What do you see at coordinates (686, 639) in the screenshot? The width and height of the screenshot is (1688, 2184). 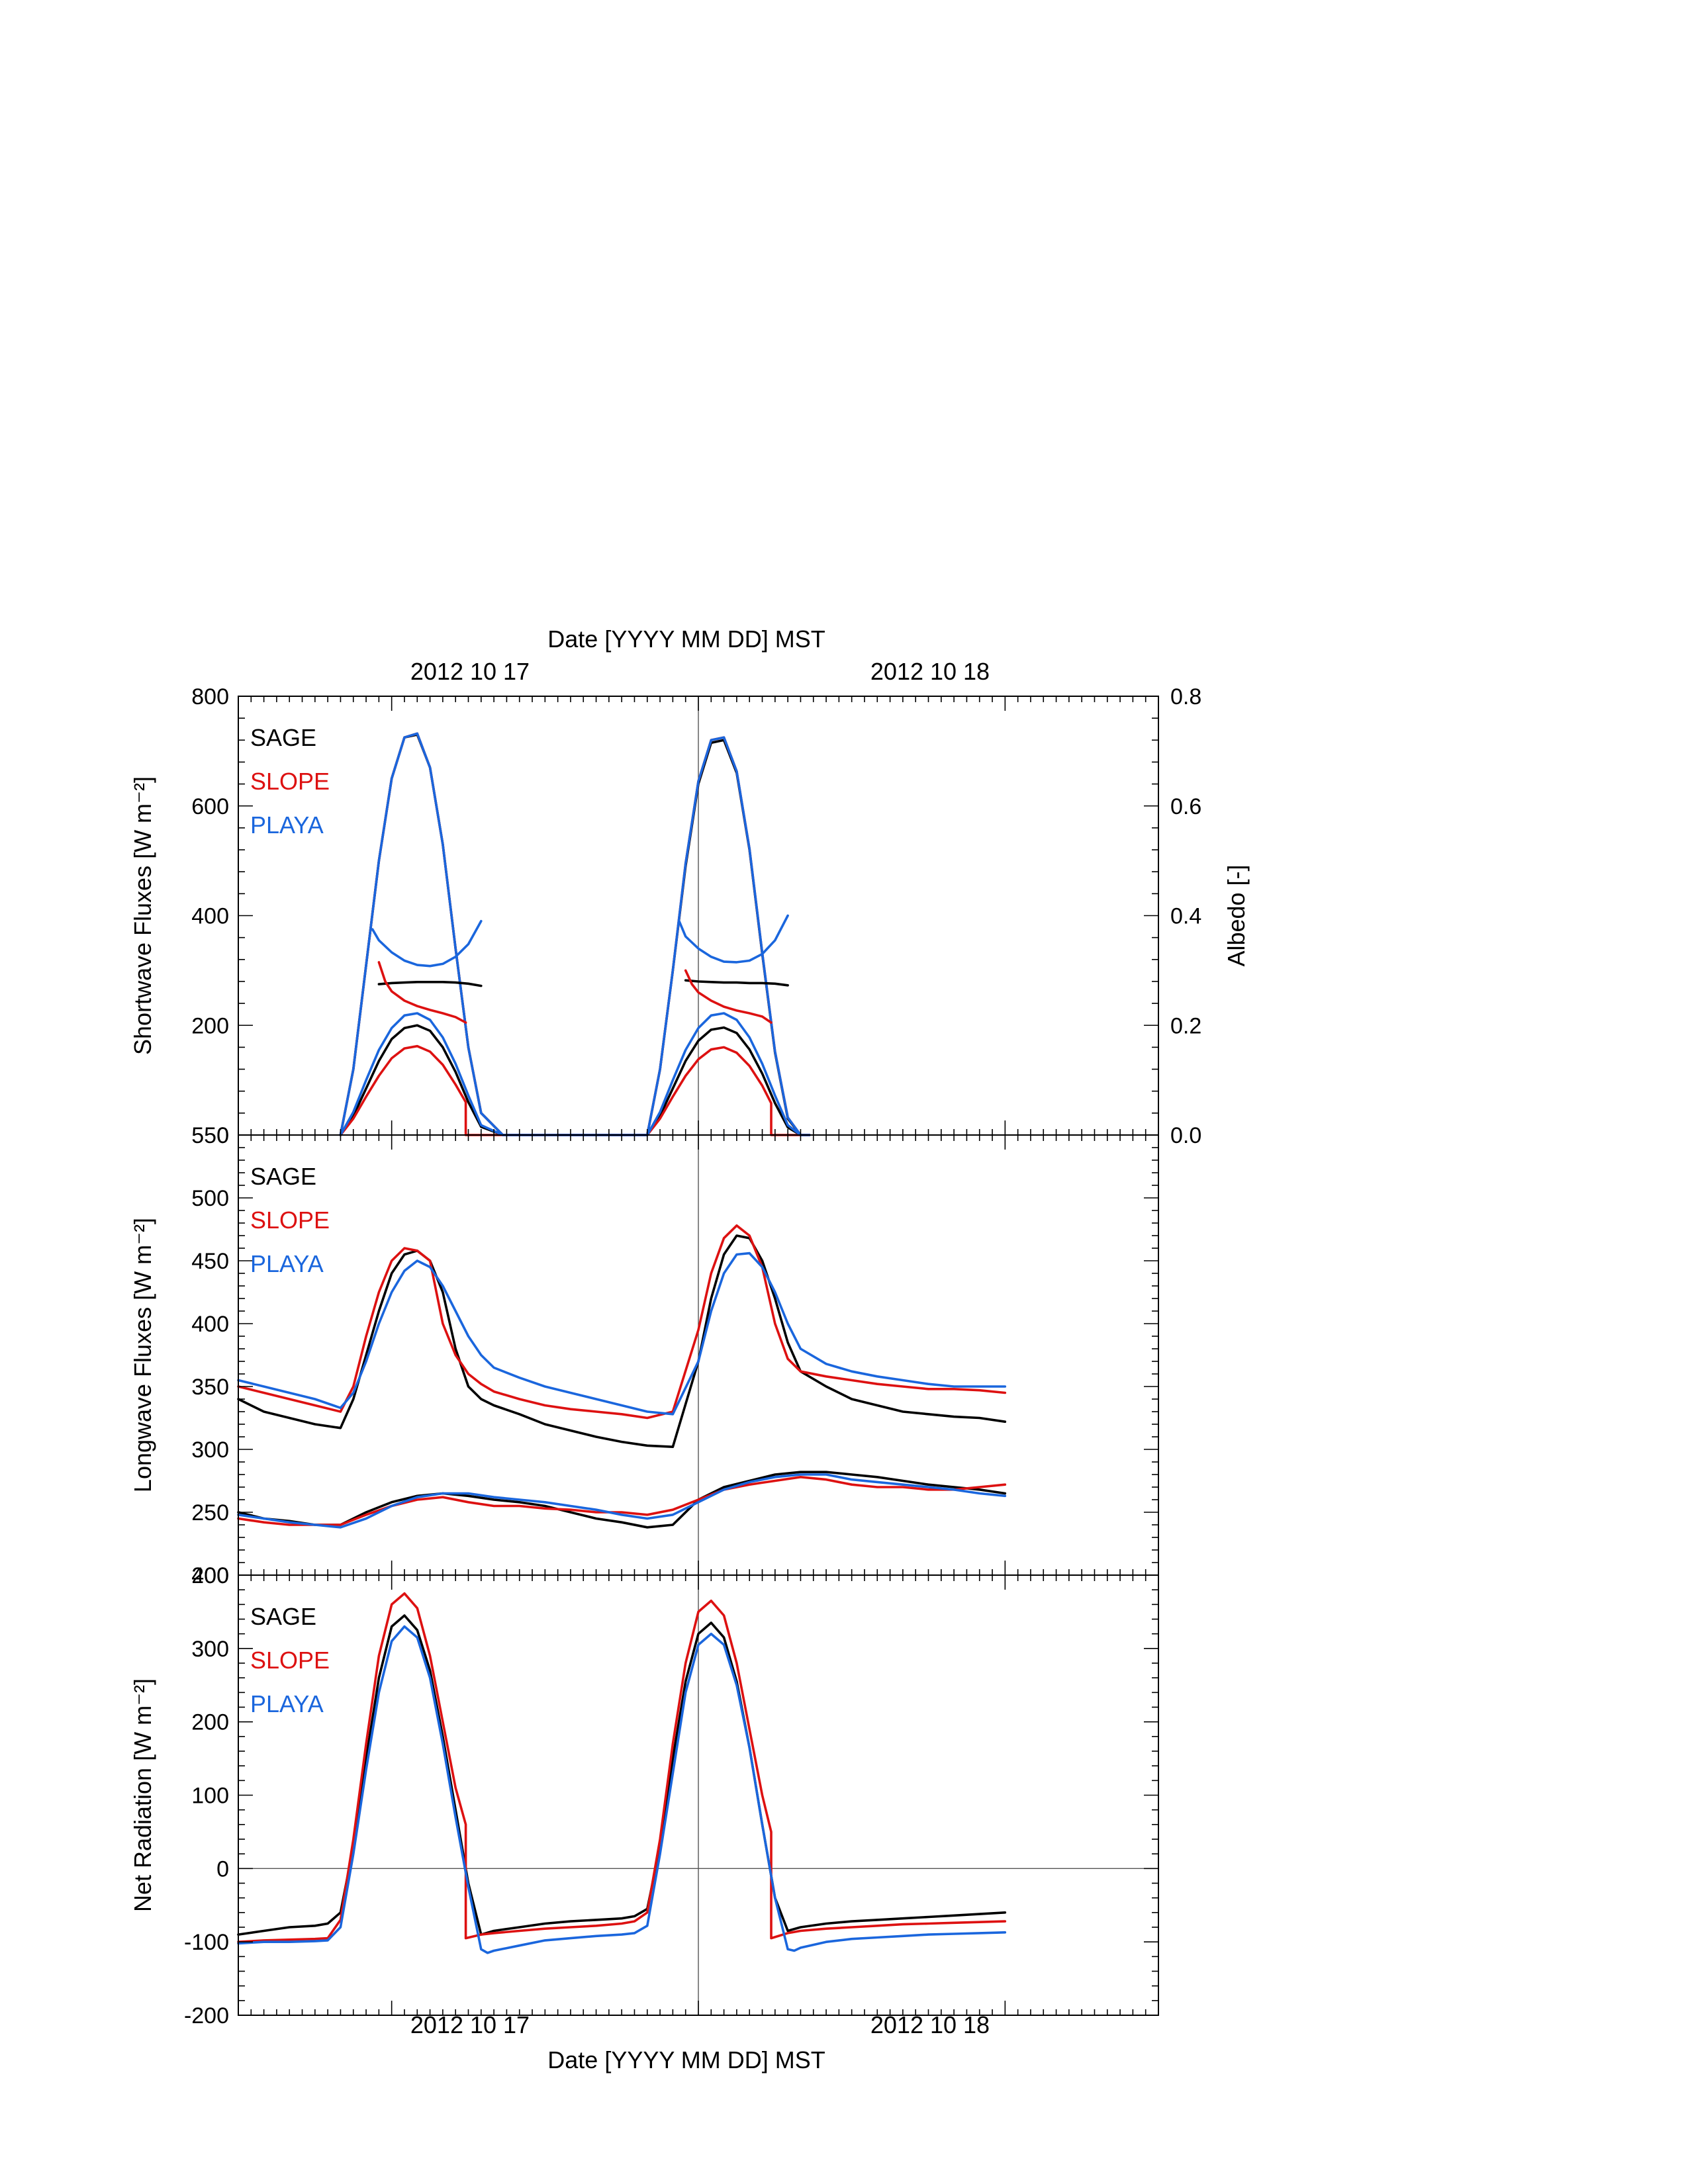 I see `top-x-axis-title: Date [YYYY MM DD] MST` at bounding box center [686, 639].